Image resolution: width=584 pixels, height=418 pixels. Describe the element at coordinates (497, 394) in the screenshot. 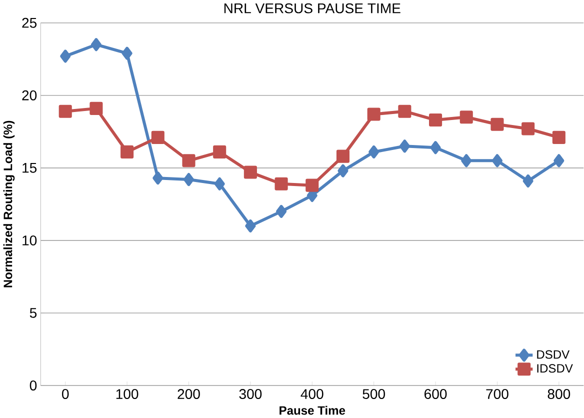

I see `x-tick-label: 700` at that location.